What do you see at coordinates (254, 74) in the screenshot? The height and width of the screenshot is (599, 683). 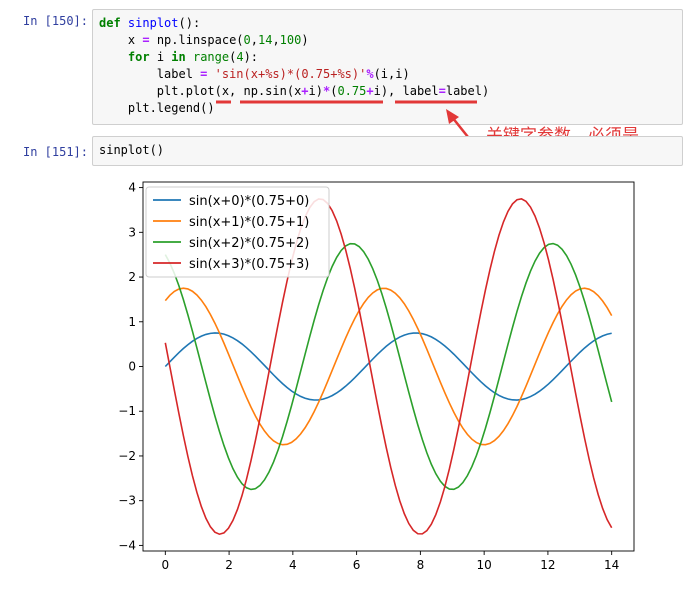 I see `code-line: label = 'sin(x+%s)*(0.75+%s)'%(i,i)` at bounding box center [254, 74].